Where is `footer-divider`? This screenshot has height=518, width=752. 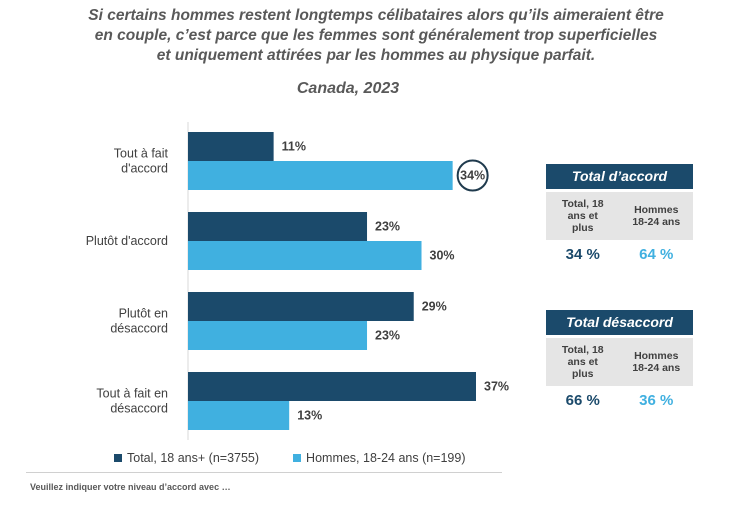
footer-divider is located at coordinates (264, 472).